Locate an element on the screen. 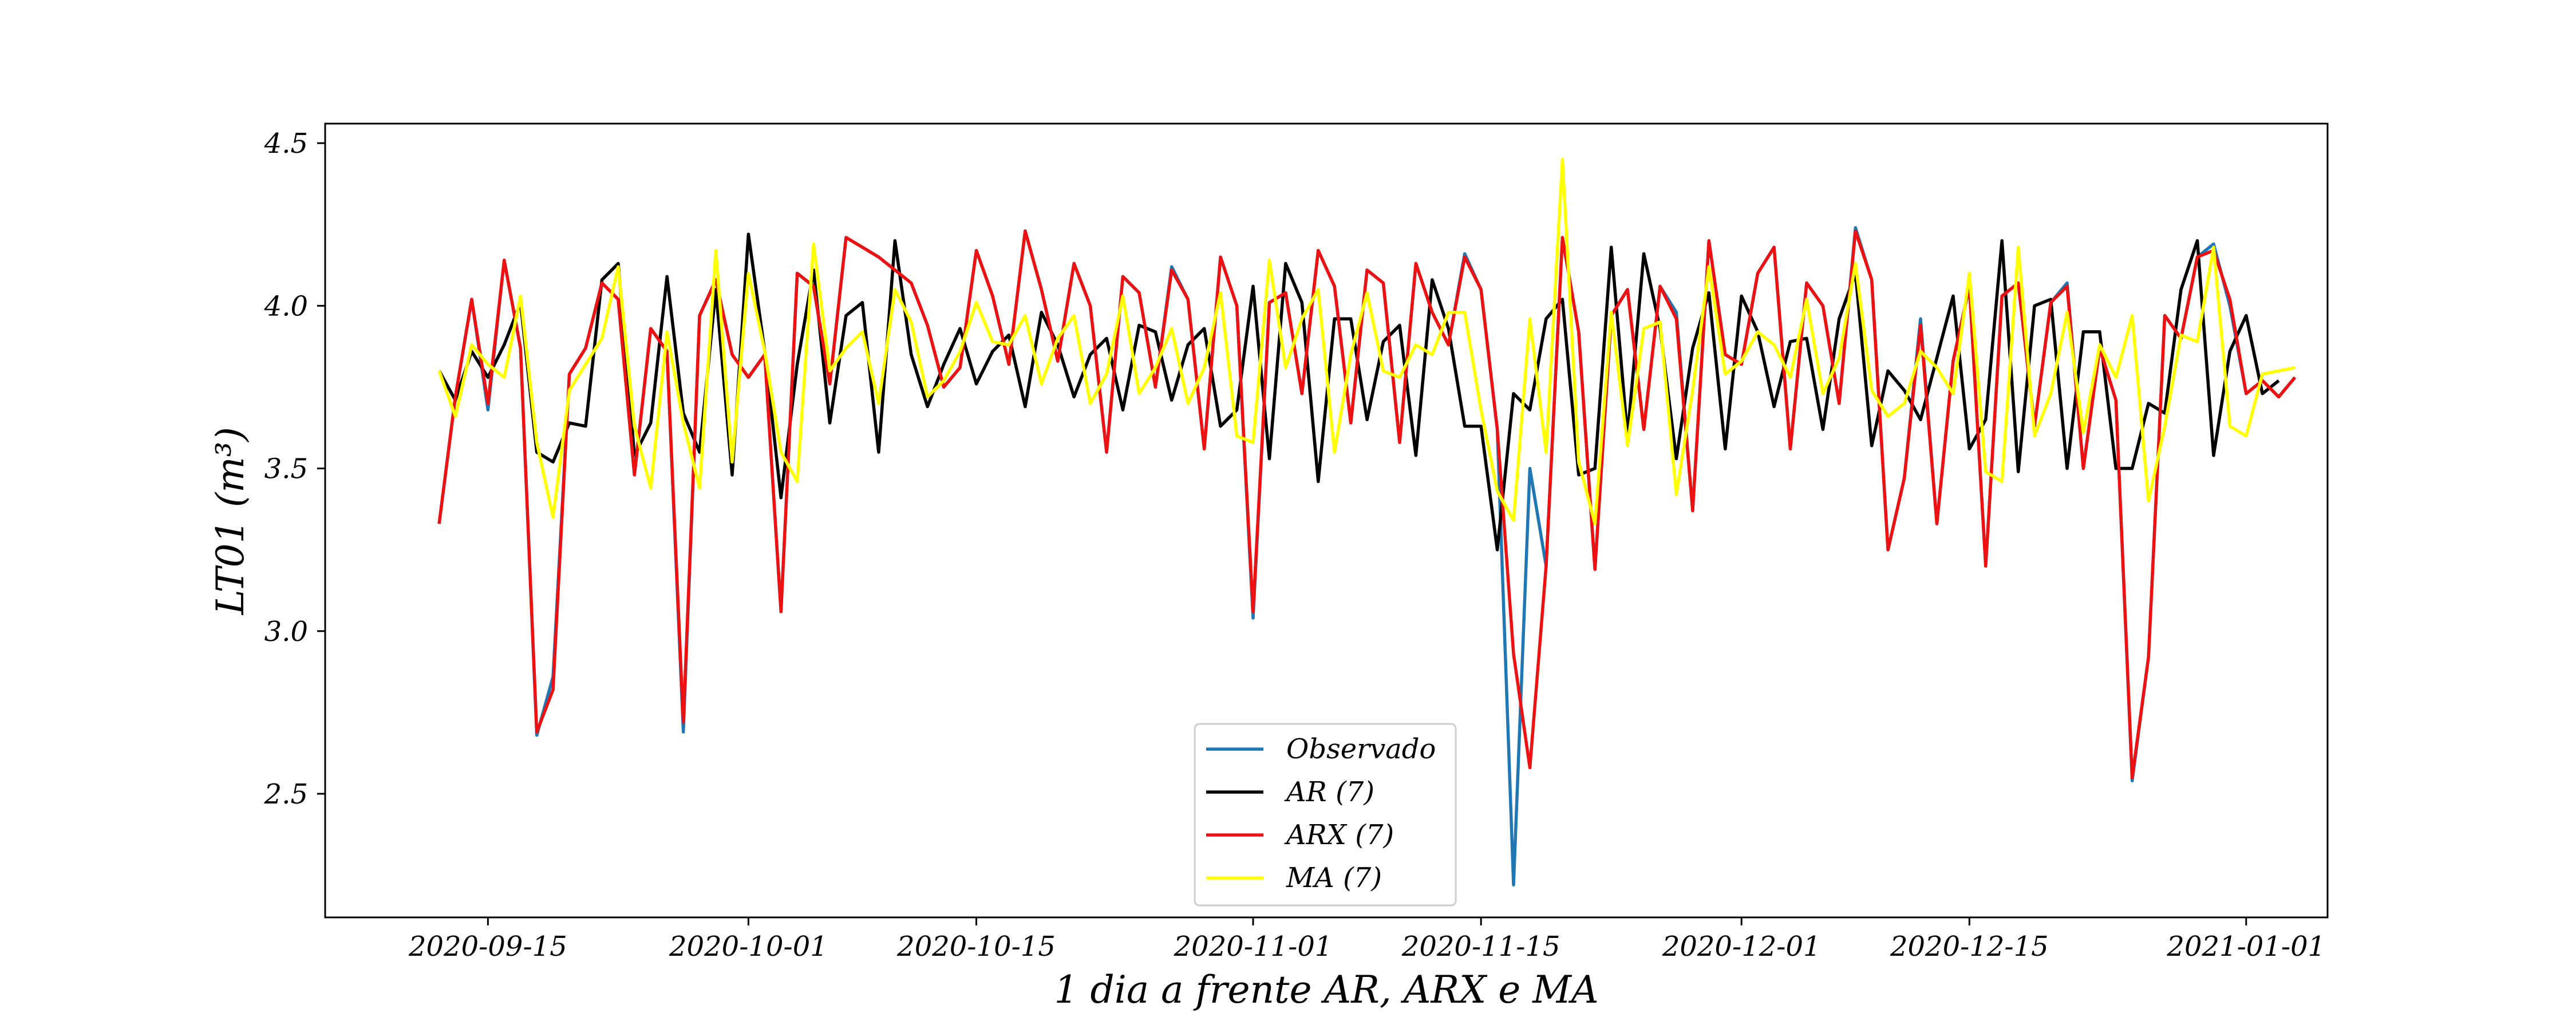 This screenshot has height=1033, width=2576. x-tick-label: 2020-10-01 is located at coordinates (748, 947).